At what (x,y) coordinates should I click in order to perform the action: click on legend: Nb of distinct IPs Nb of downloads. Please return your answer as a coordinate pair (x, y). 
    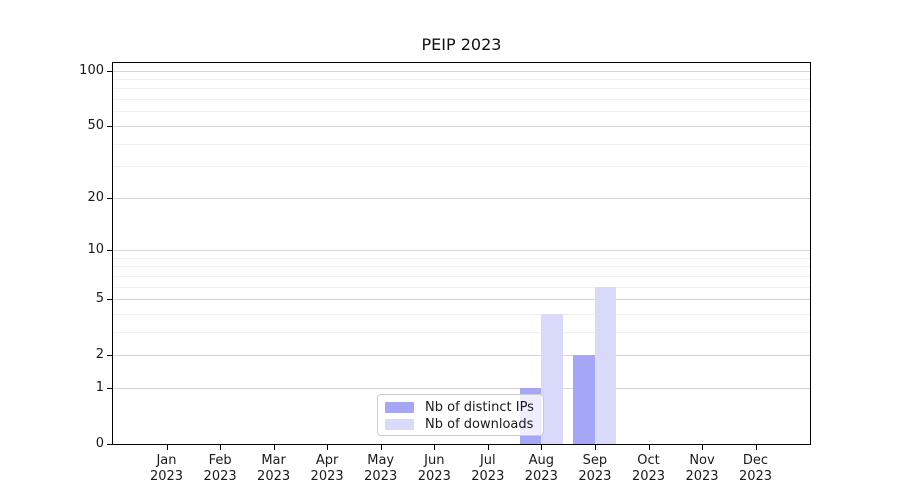
    Looking at the image, I should click on (460, 415).